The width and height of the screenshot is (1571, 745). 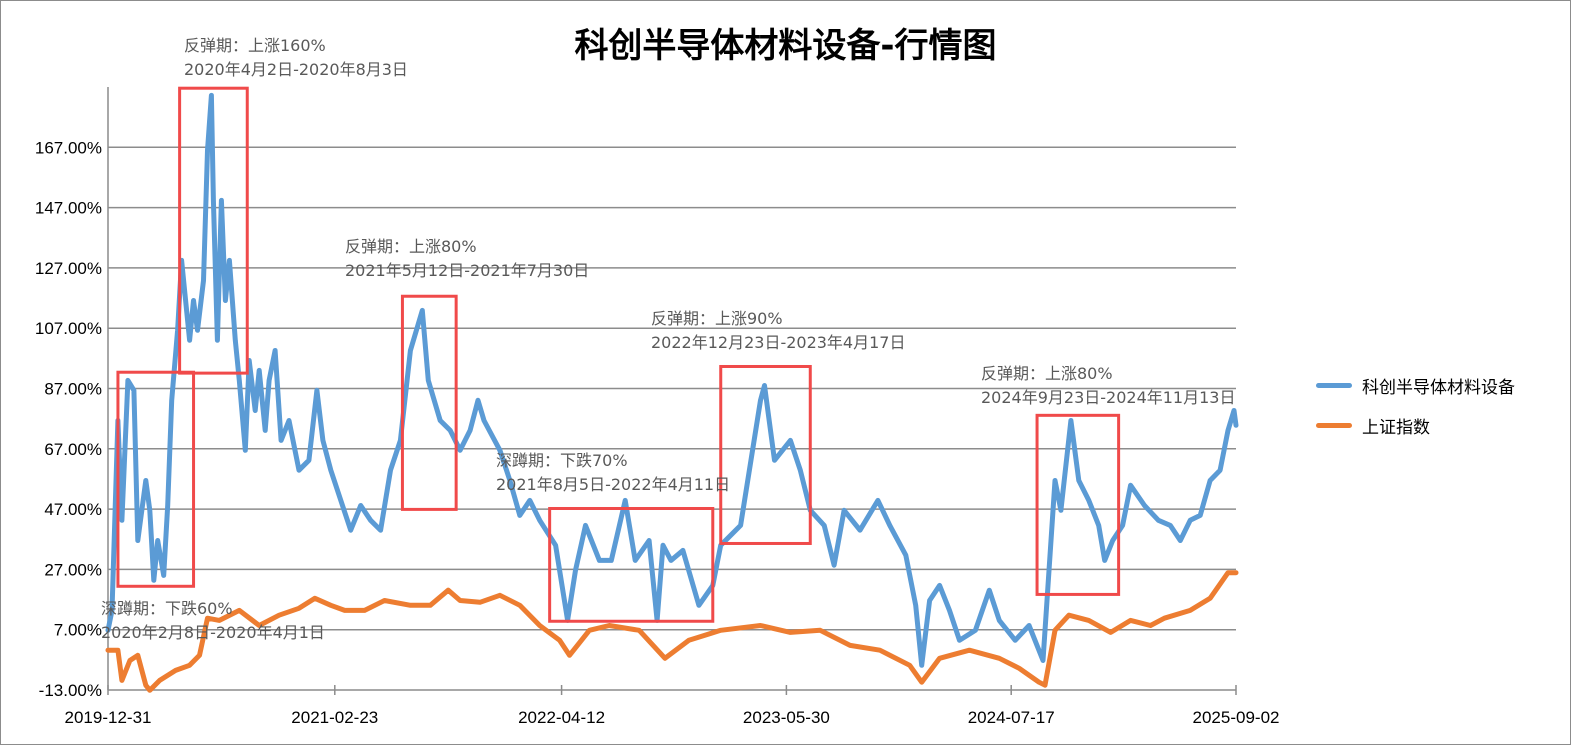 What do you see at coordinates (1334, 385) in the screenshot?
I see `legend-swatch-blue` at bounding box center [1334, 385].